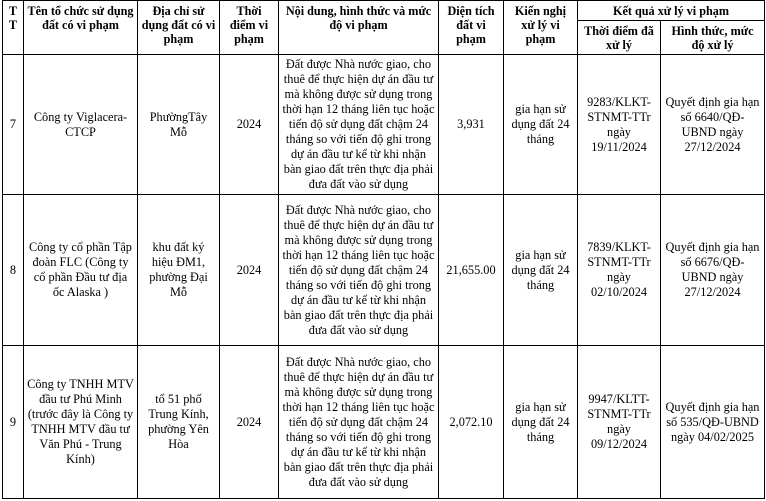 This screenshot has height=501, width=766. Describe the element at coordinates (540, 28) in the screenshot. I see `column-header-proposal: Kiến nghị xử lý vi phạm` at that location.